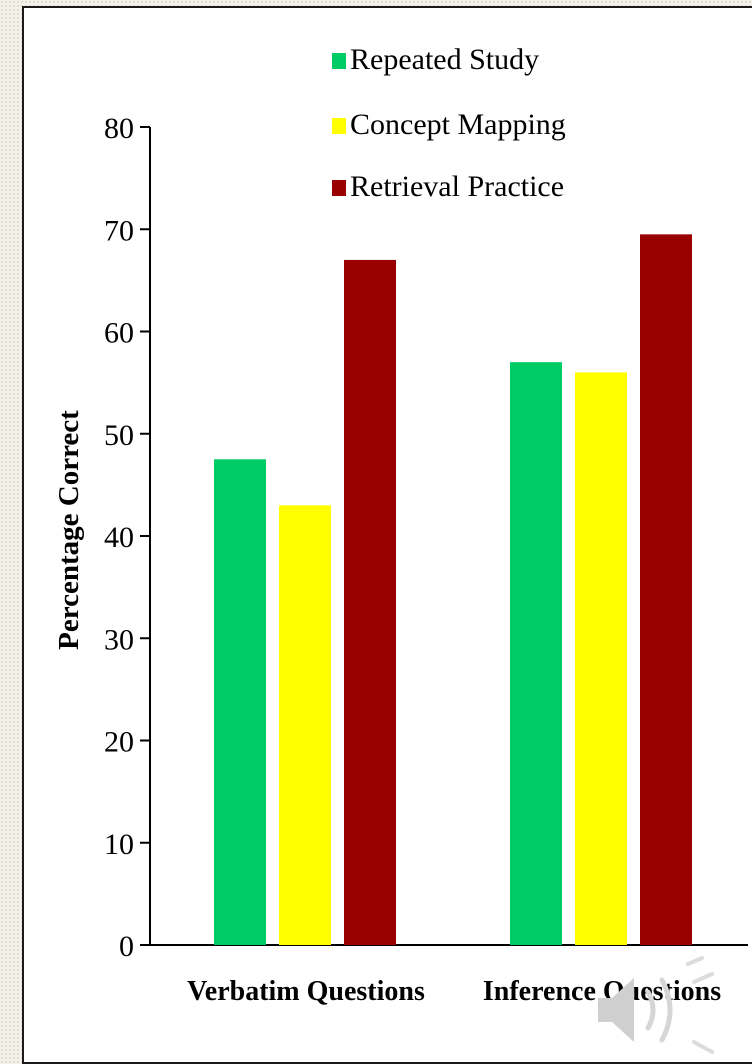  Describe the element at coordinates (119, 435) in the screenshot. I see `y-tick-label: 50` at that location.